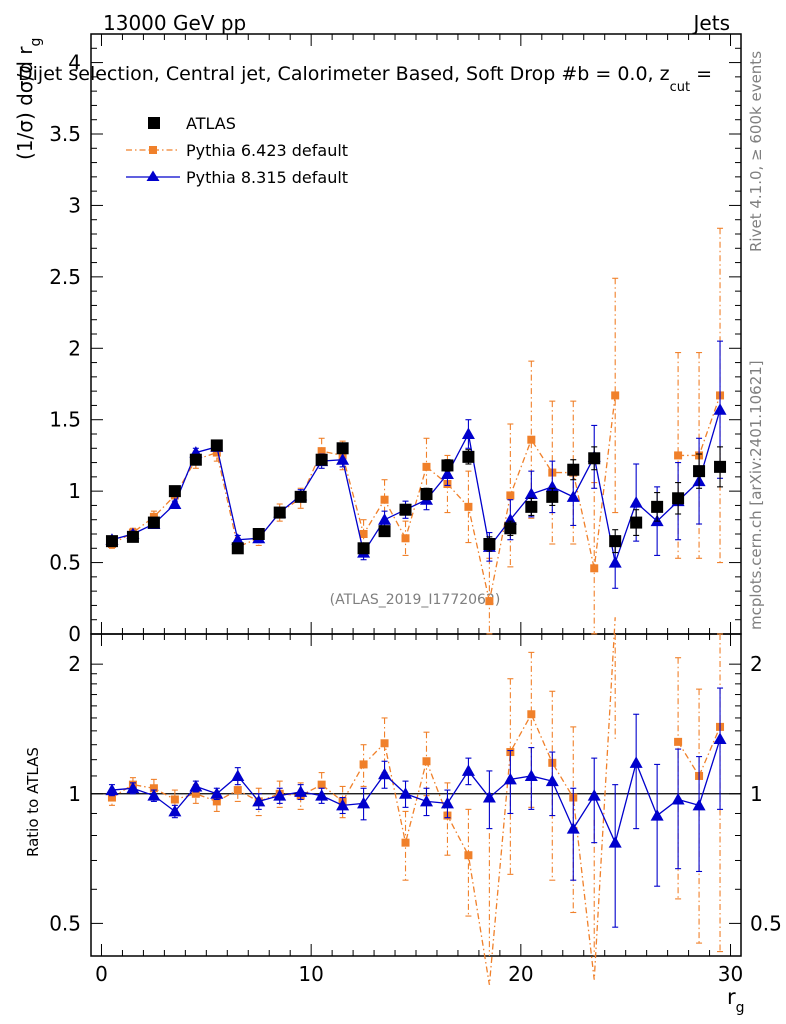 This screenshot has width=786, height=1024. I want to click on y-axis-label: (1/σ) dσ/d rg, so click(28, 99).